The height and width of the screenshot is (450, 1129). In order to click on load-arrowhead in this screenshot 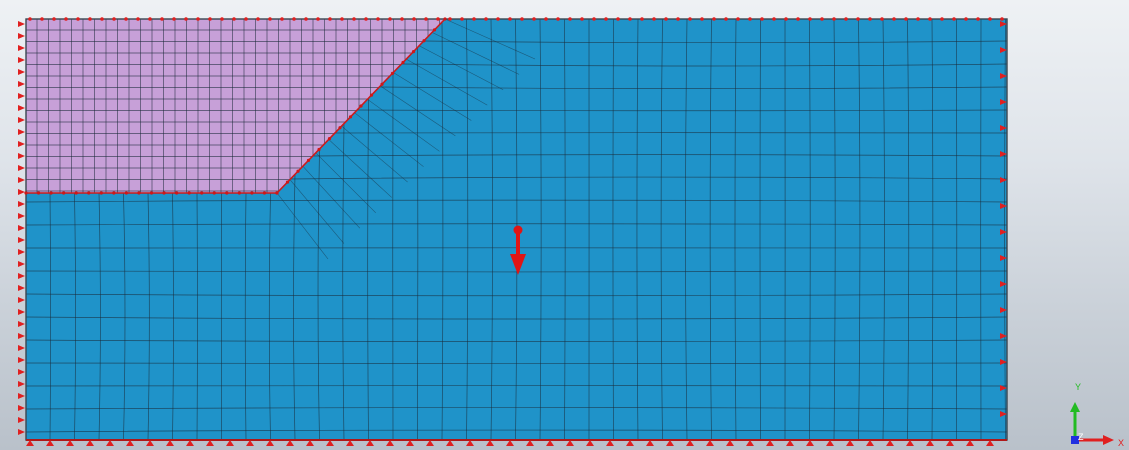, I will do `click(518, 264)`.